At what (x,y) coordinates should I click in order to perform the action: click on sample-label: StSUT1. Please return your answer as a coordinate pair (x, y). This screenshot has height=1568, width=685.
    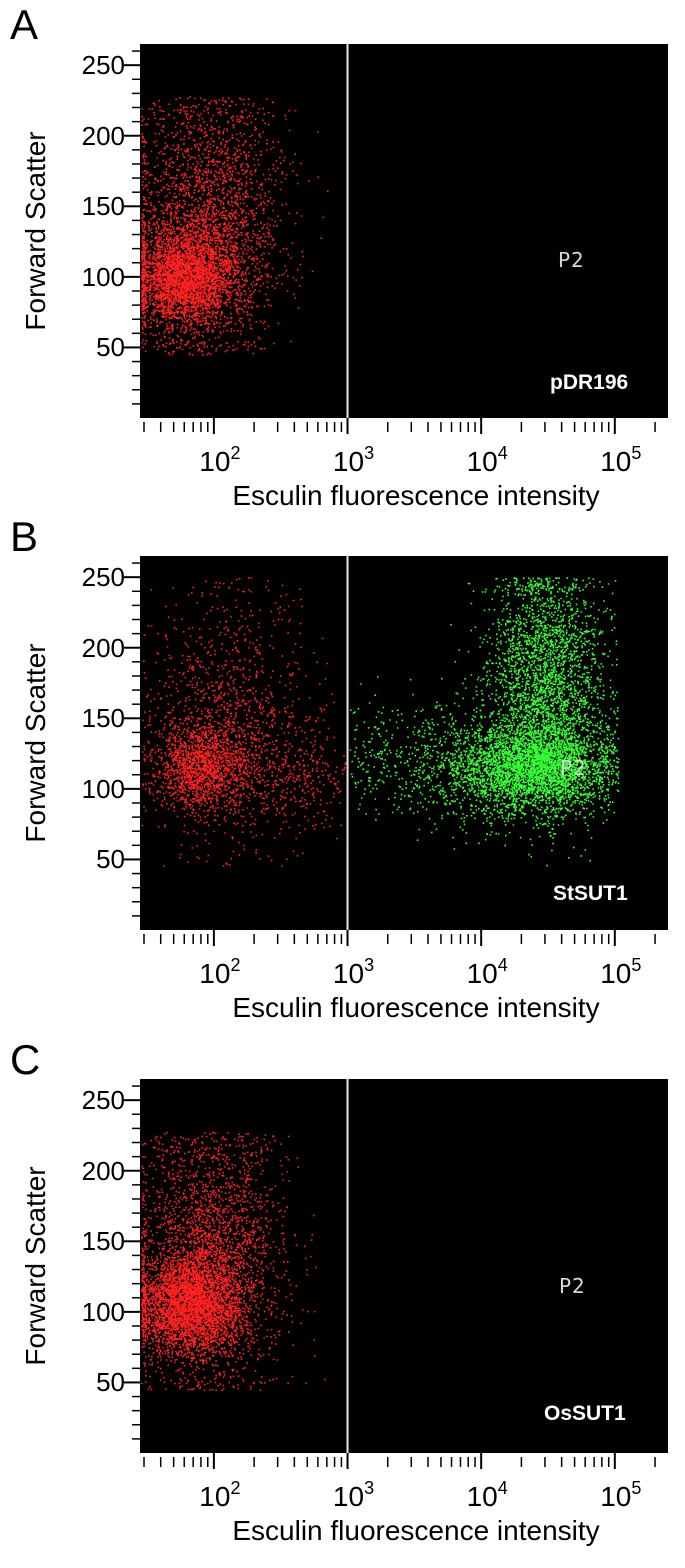
    Looking at the image, I should click on (590, 893).